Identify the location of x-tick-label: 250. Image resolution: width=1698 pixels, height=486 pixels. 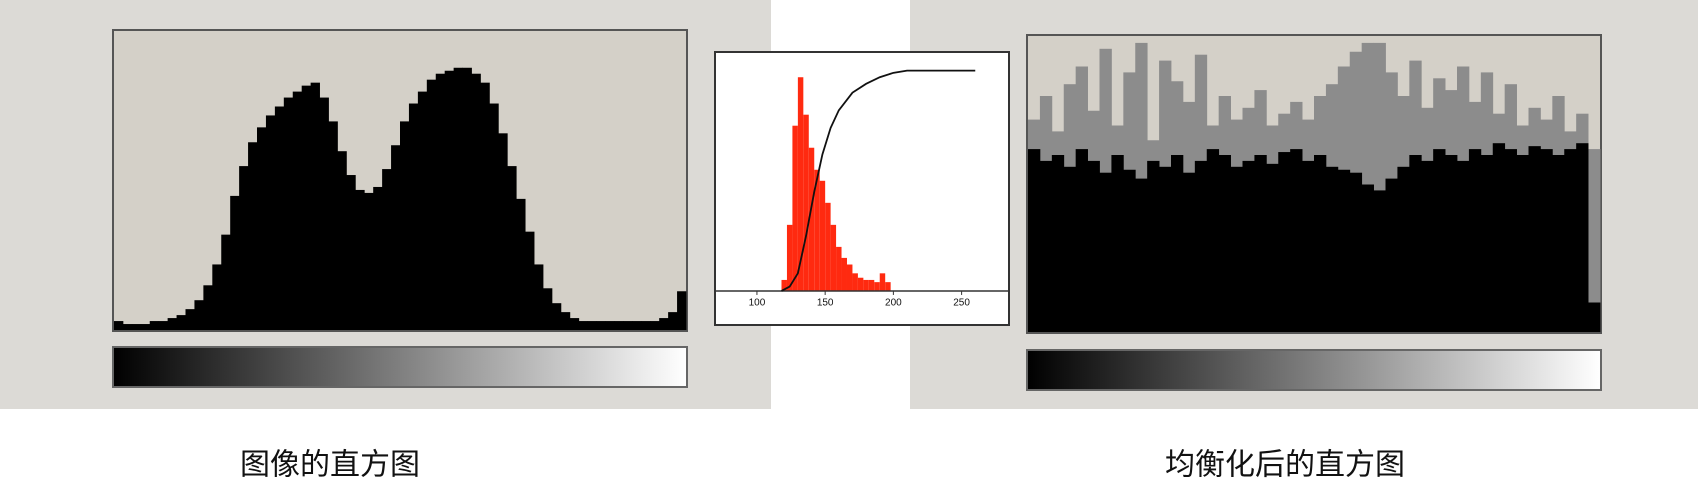
(961, 303).